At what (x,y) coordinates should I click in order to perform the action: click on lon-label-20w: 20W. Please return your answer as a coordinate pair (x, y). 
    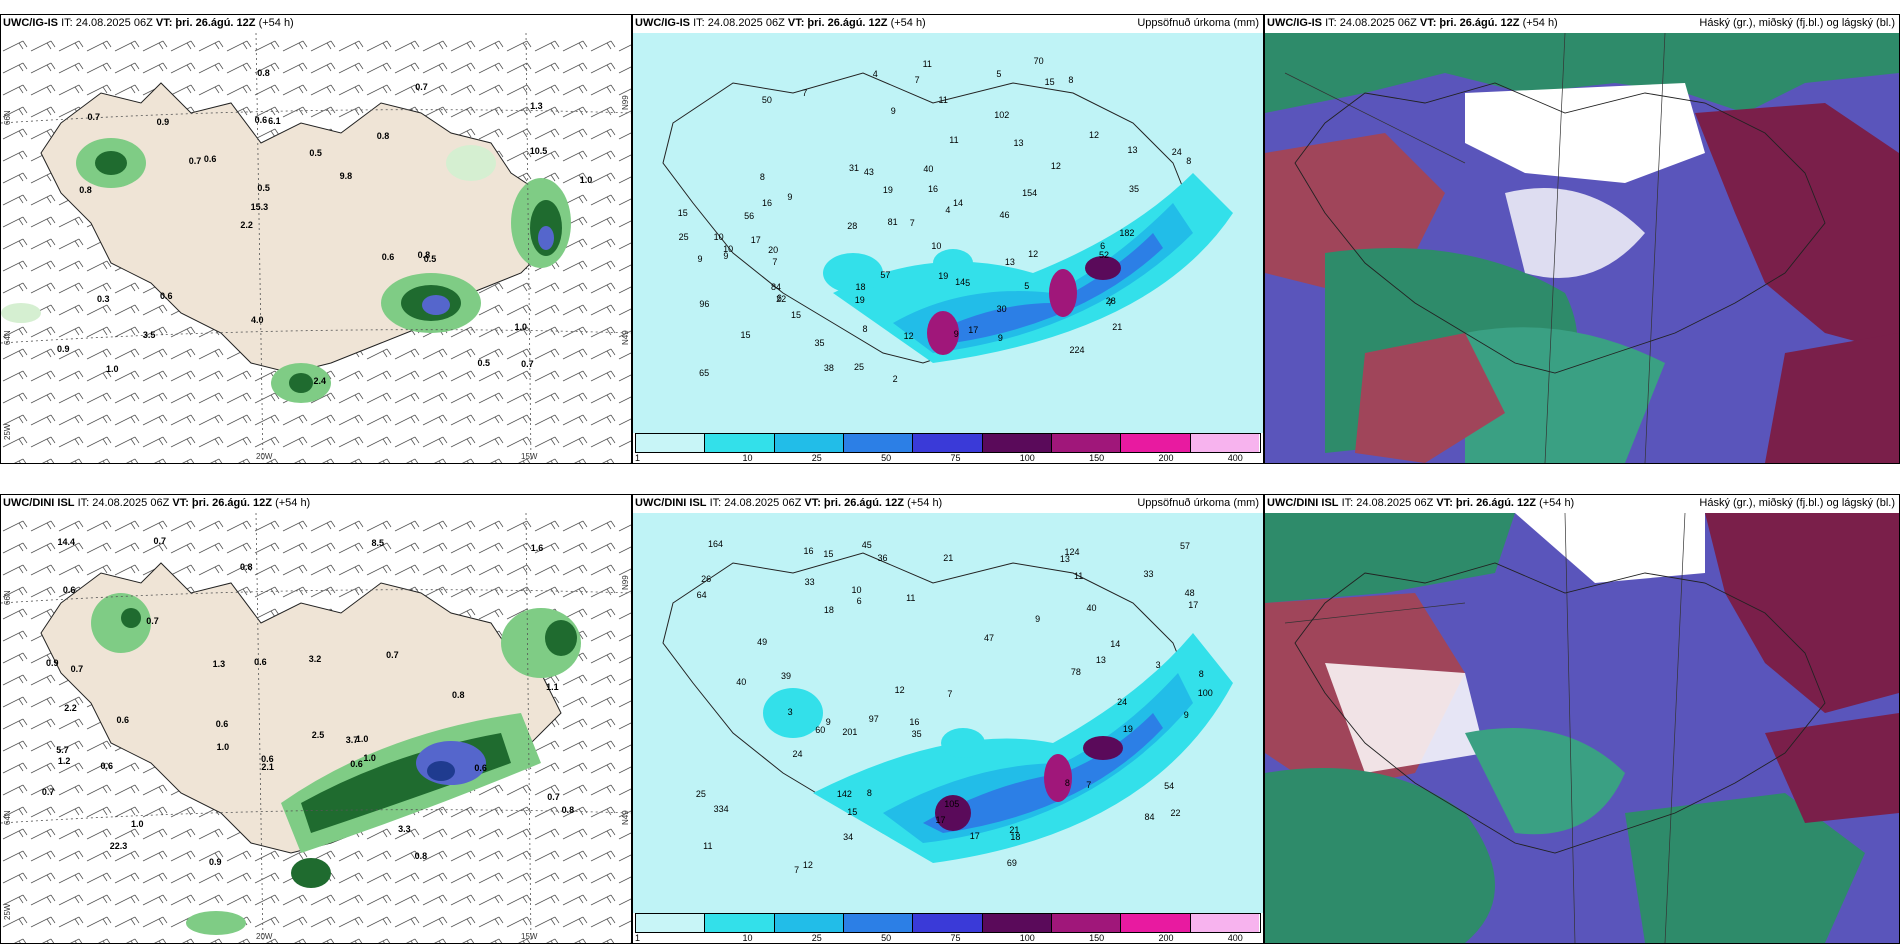
    Looking at the image, I should click on (264, 936).